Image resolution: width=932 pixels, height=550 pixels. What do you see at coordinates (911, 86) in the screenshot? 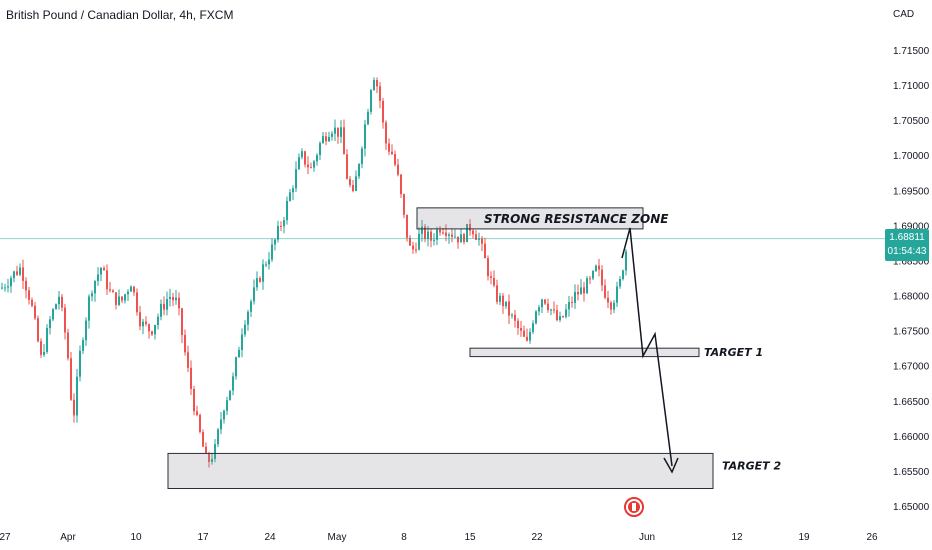
I see `y-tick-label: 1.71000` at bounding box center [911, 86].